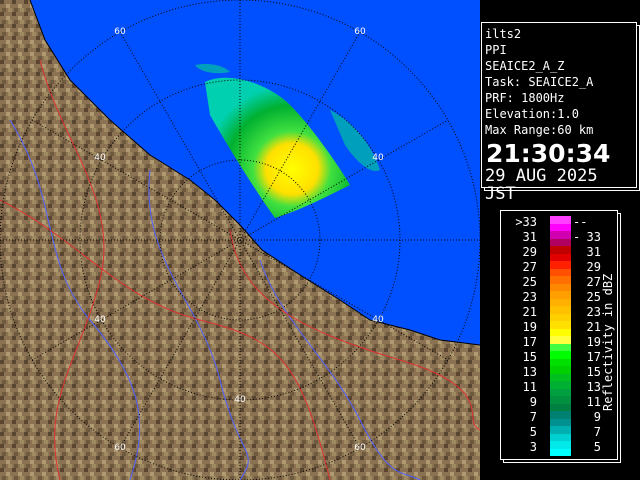 Image resolution: width=640 pixels, height=480 pixels. I want to click on legend-low-value: 27, so click(529, 267).